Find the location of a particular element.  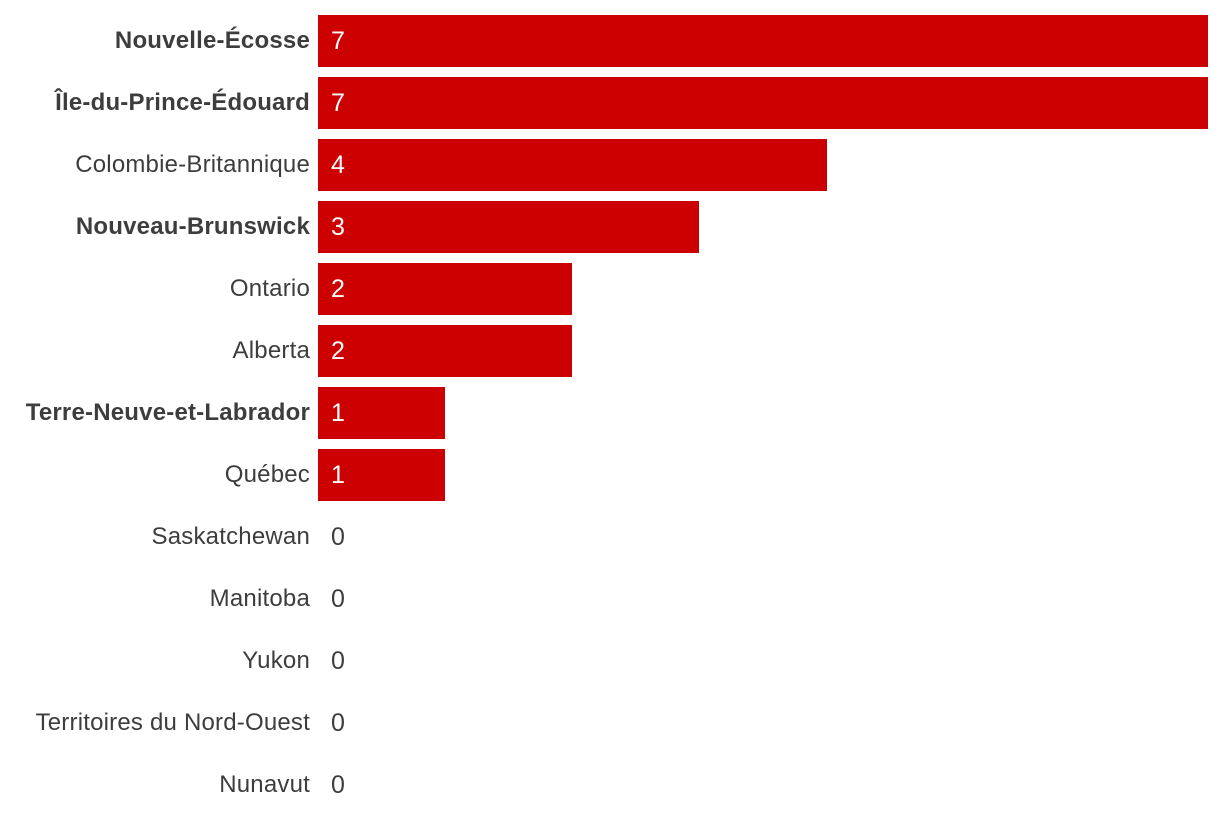

category-label: Yukon is located at coordinates (276, 660).